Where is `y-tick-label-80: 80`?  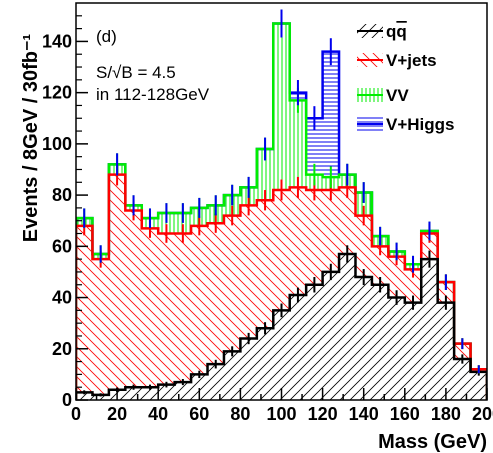 y-tick-label-80: 80 is located at coordinates (62, 195).